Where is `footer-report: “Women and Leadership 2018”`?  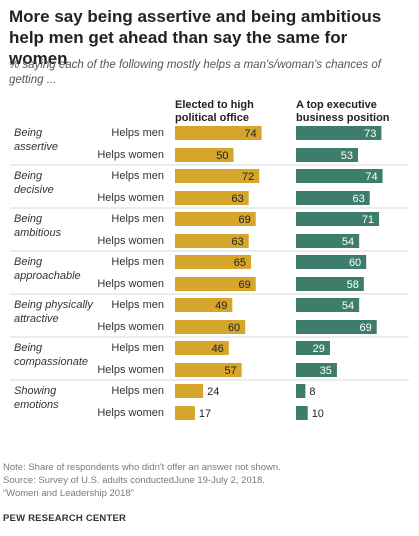
footer-report: “Women and Leadership 2018” is located at coordinates (68, 493).